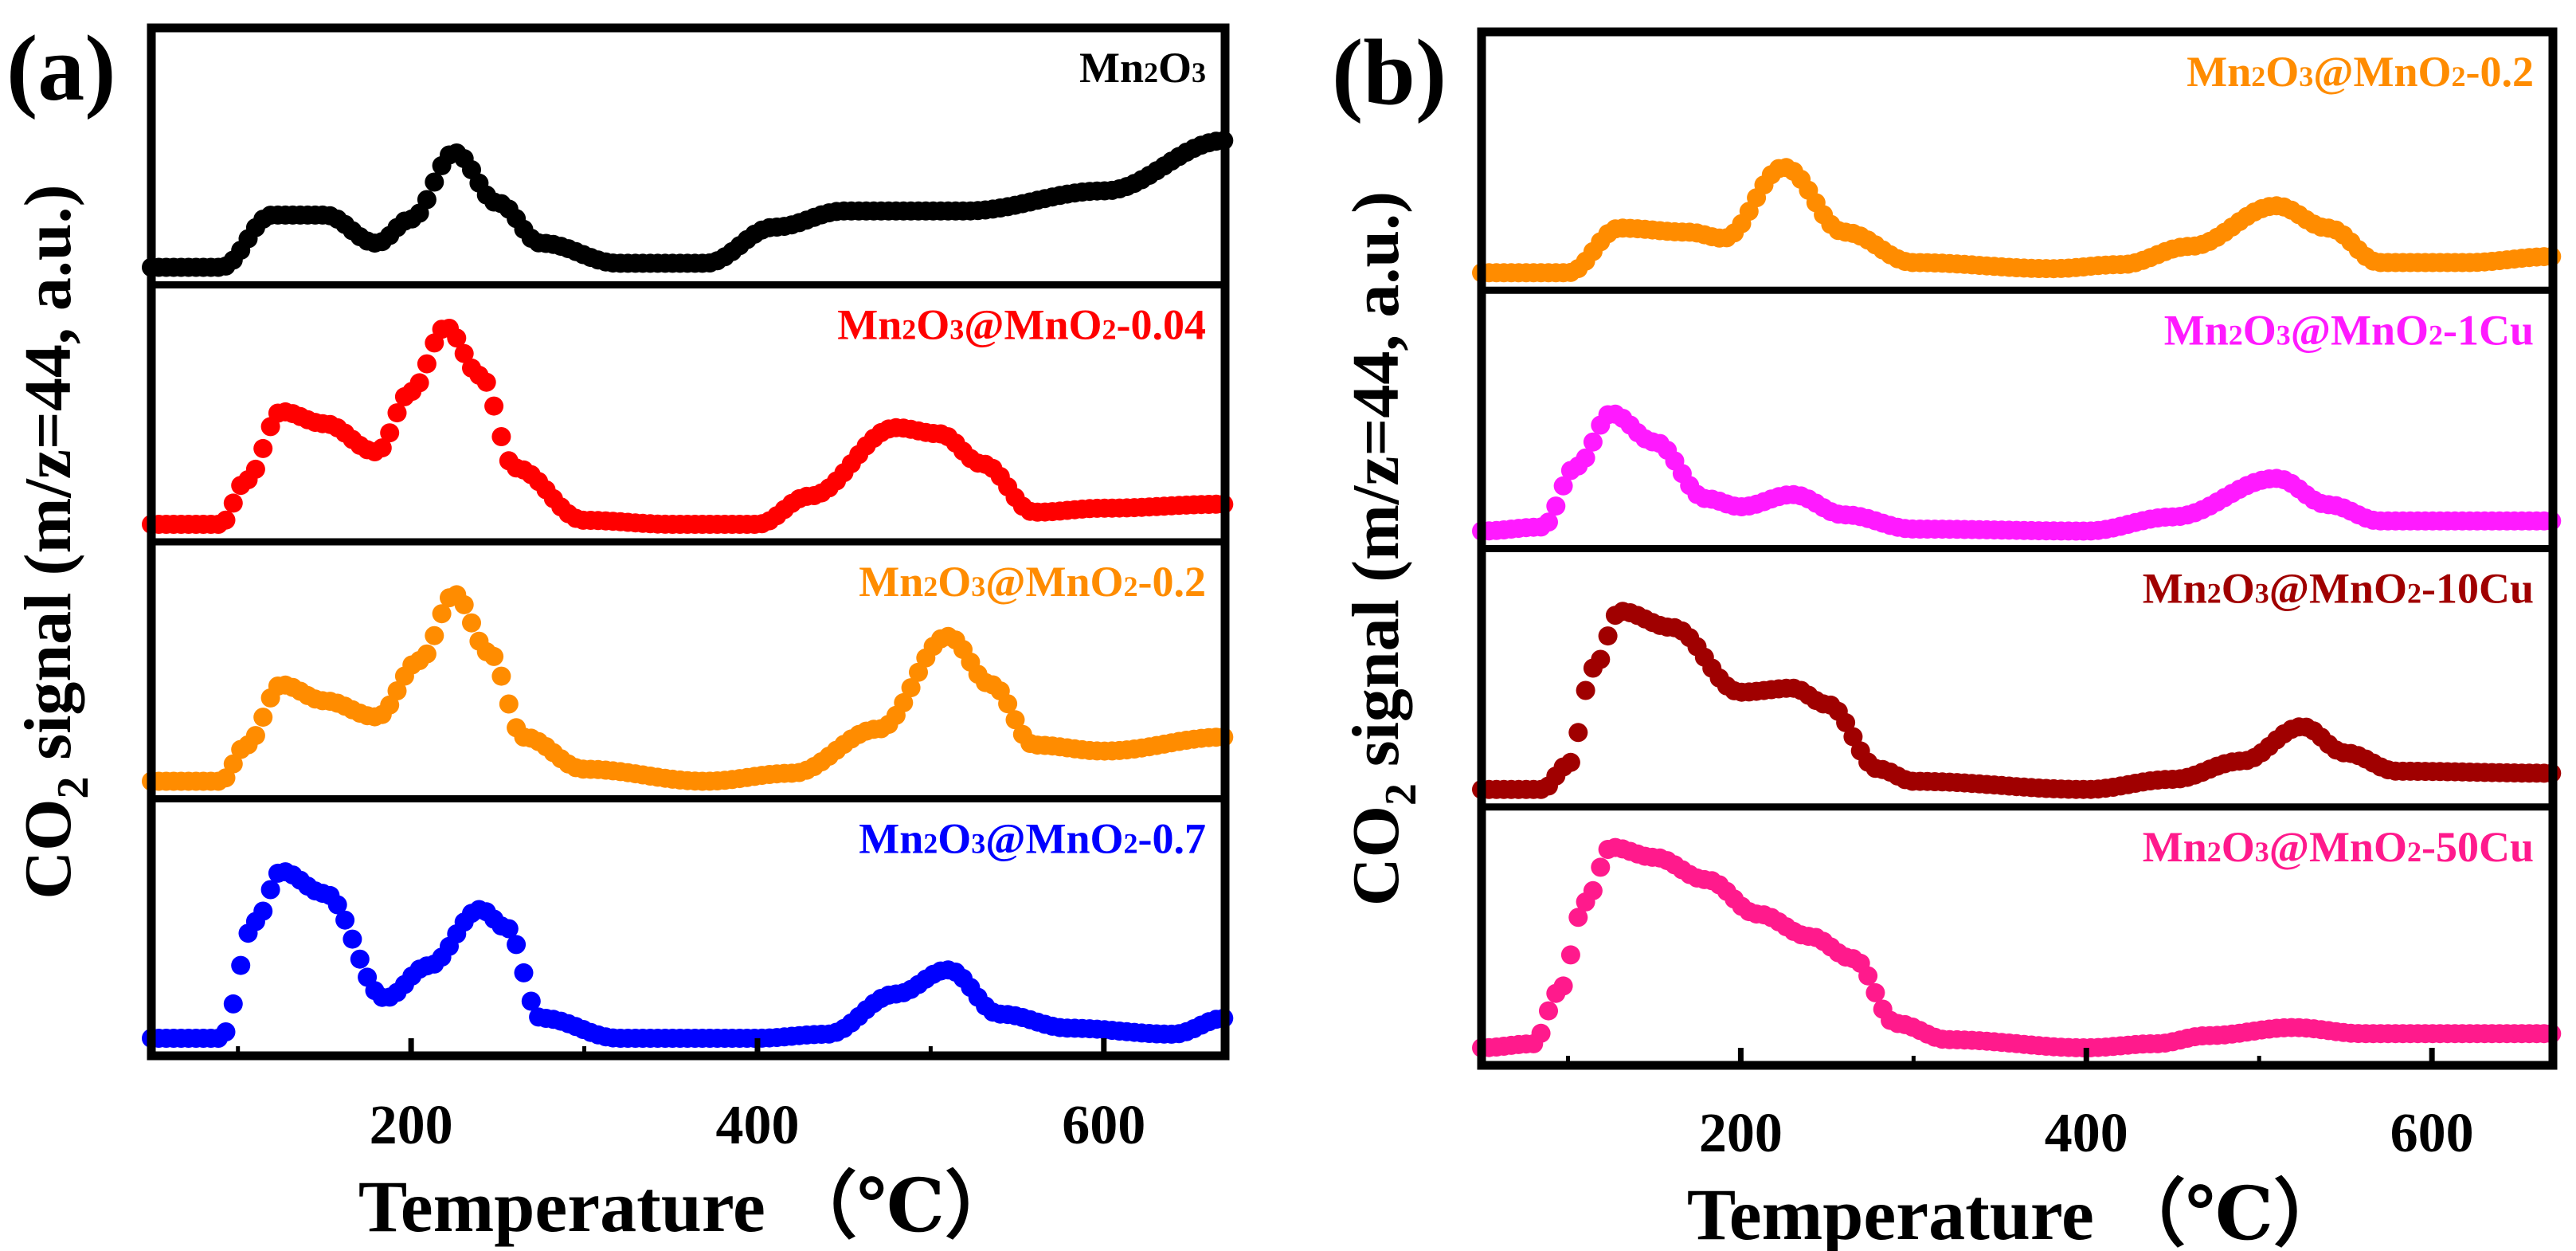 This screenshot has width=2576, height=1251. I want to click on series-1: Mn2O3, so click(688, 160).